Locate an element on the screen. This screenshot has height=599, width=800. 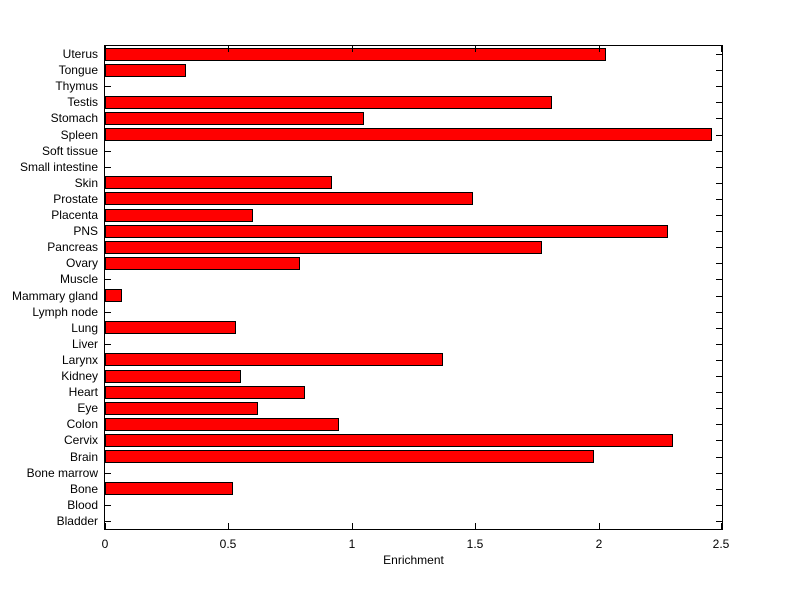
y-axis-label: Brain is located at coordinates (83, 457).